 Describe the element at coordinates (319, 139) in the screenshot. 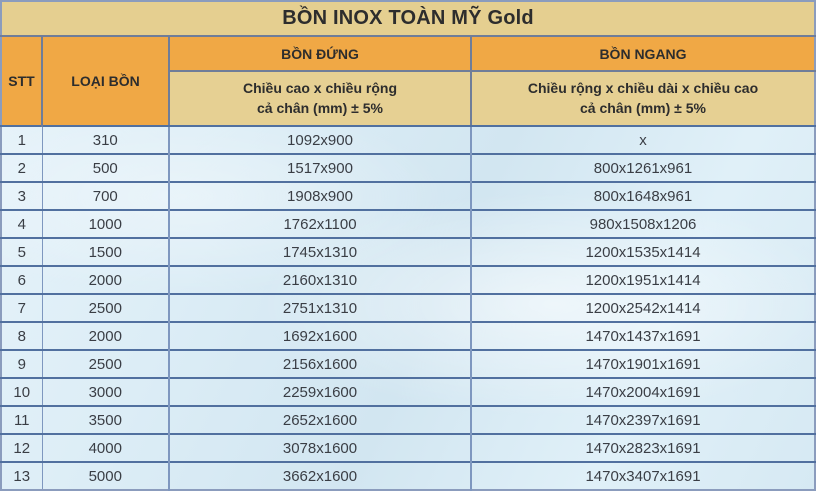

I see `cell-bon-dung: 1092x900` at that location.